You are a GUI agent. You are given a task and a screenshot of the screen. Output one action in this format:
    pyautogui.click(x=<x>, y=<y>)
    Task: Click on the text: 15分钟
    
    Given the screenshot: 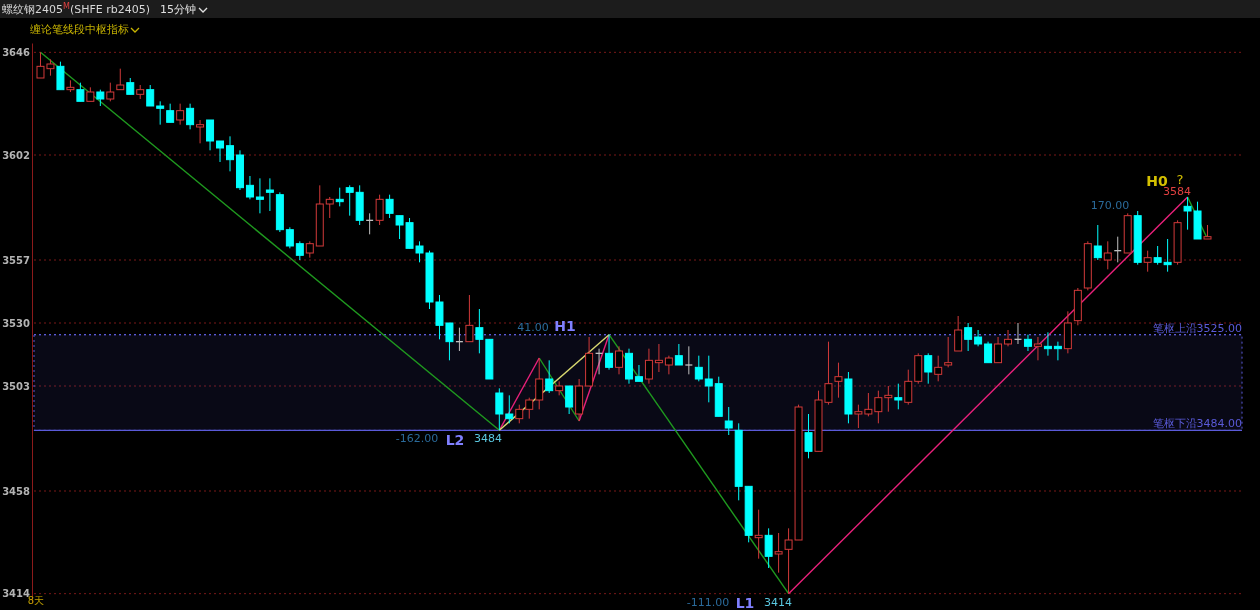 What is the action you would take?
    pyautogui.click(x=178, y=9)
    